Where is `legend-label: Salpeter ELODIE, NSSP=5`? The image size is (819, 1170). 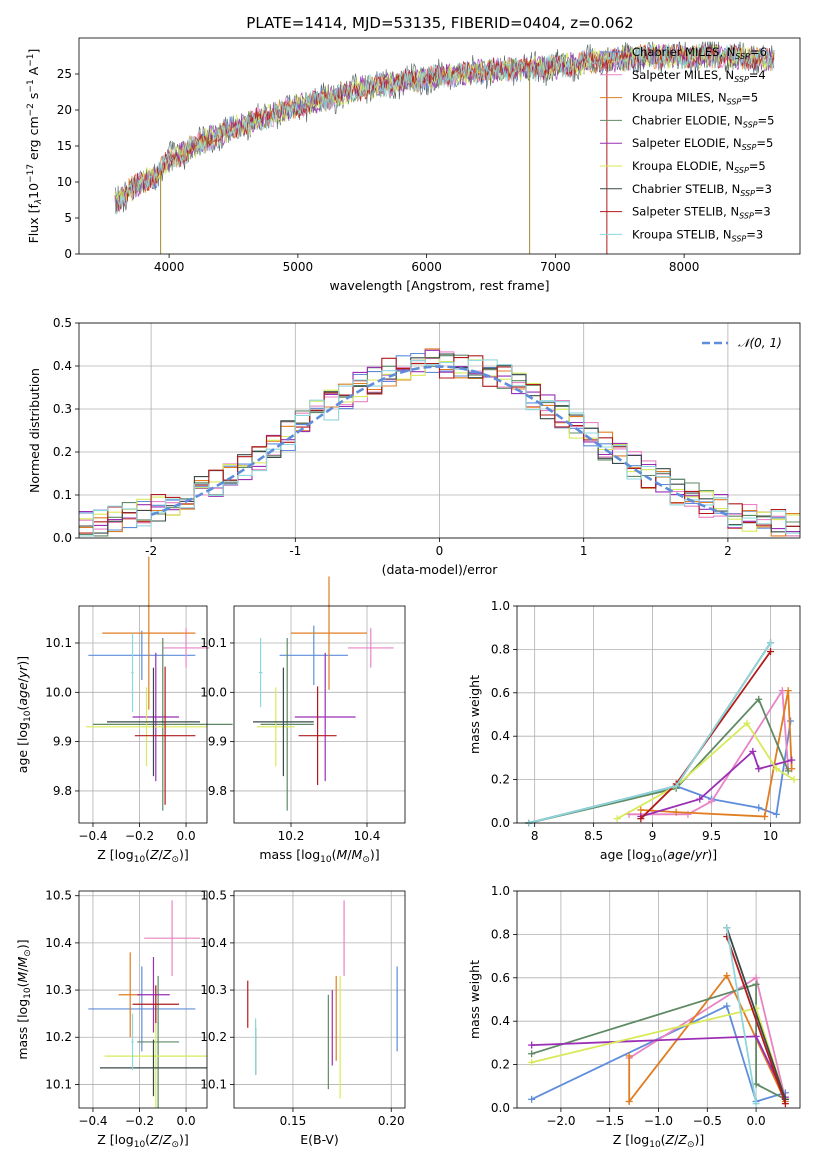 legend-label: Salpeter ELODIE, NSSP=5 is located at coordinates (702, 144).